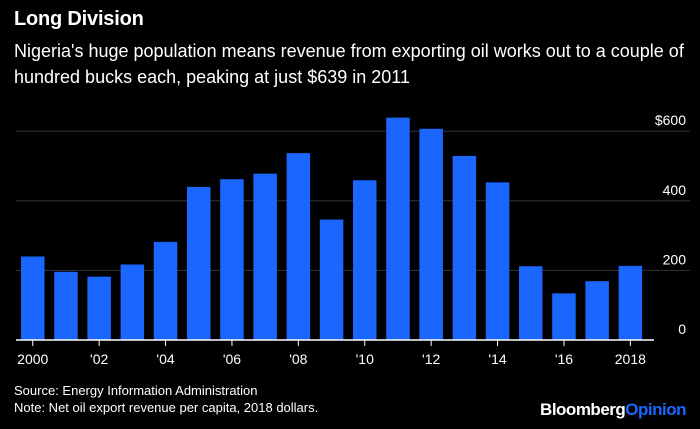 The width and height of the screenshot is (700, 429). Describe the element at coordinates (431, 359) in the screenshot. I see `x-tick-label-'12: '12` at that location.